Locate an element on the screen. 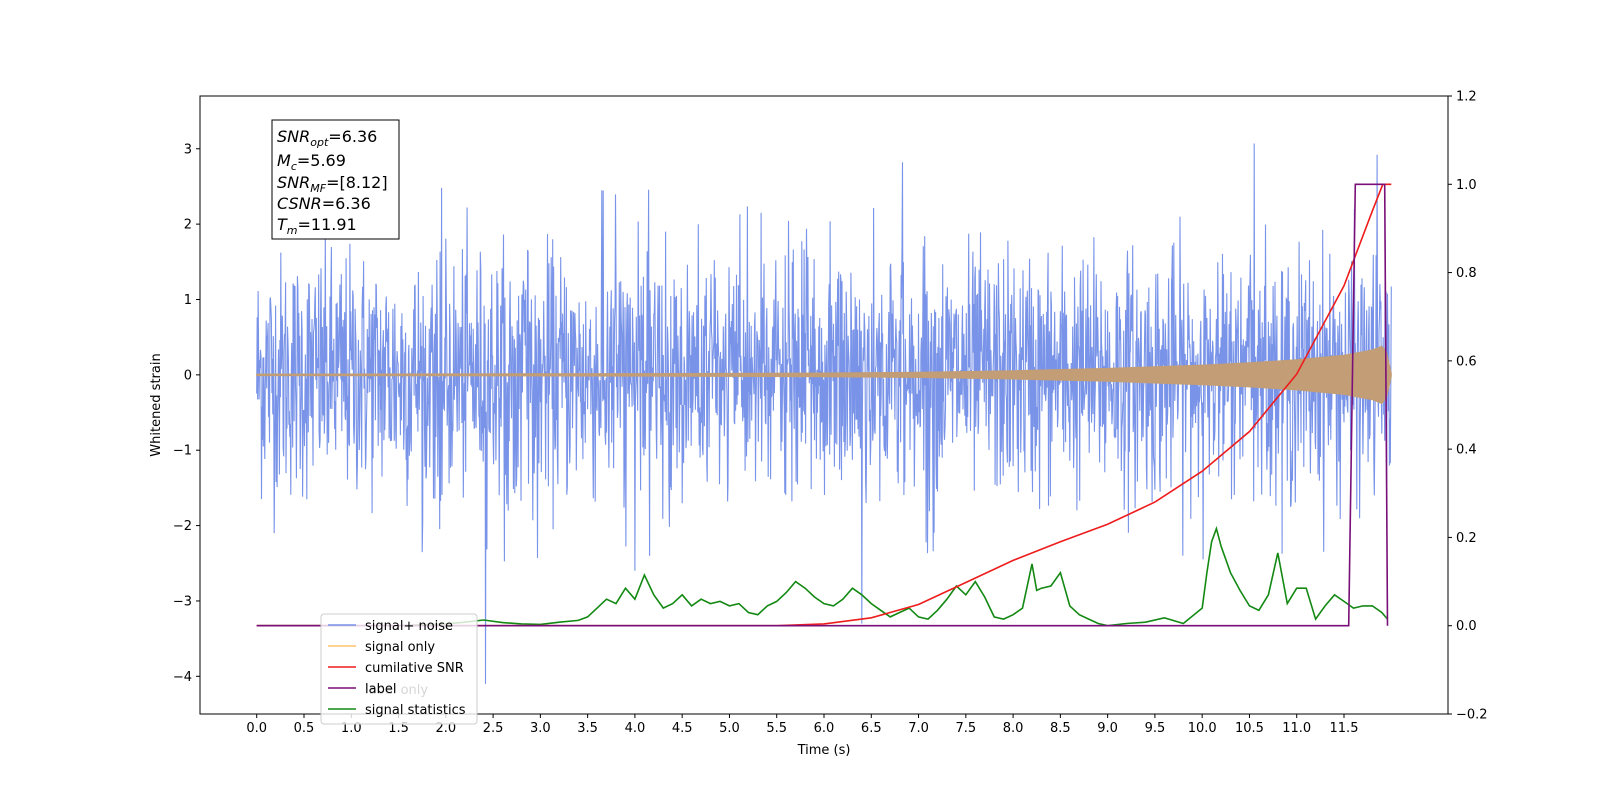 Image resolution: width=1600 pixels, height=800 pixels. x-tick-label: 8.0 is located at coordinates (1013, 728).